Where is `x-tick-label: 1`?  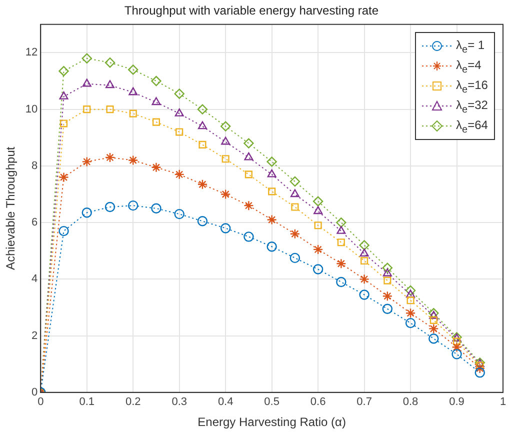
x-tick-label: 1 is located at coordinates (503, 402).